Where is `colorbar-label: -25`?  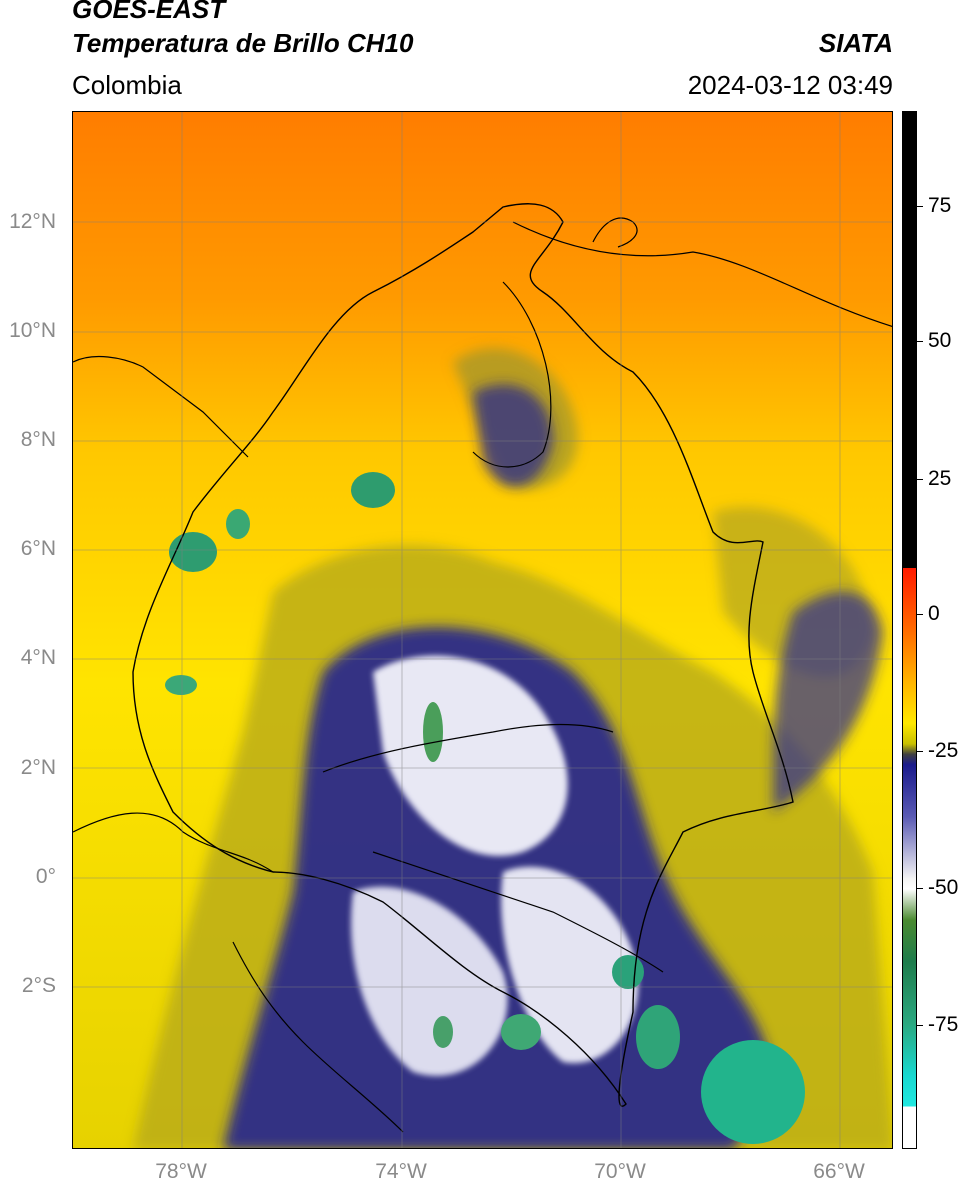 colorbar-label: -25 is located at coordinates (943, 750).